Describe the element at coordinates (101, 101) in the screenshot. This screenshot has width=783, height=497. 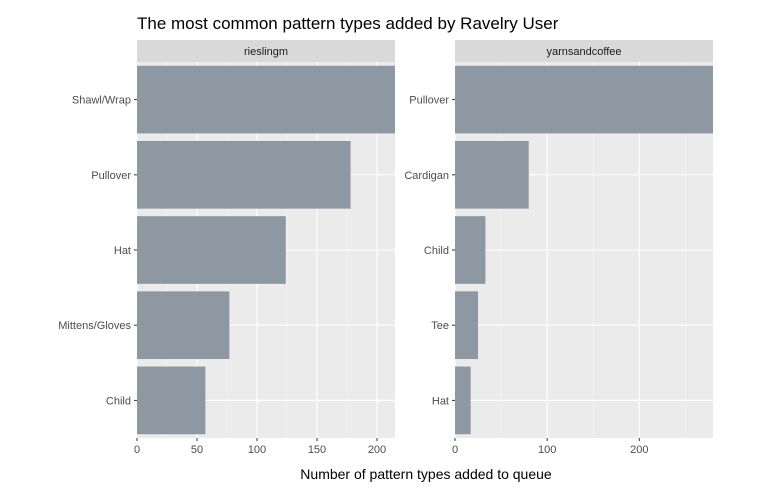
I see `category-label: Shawl/Wrap` at that location.